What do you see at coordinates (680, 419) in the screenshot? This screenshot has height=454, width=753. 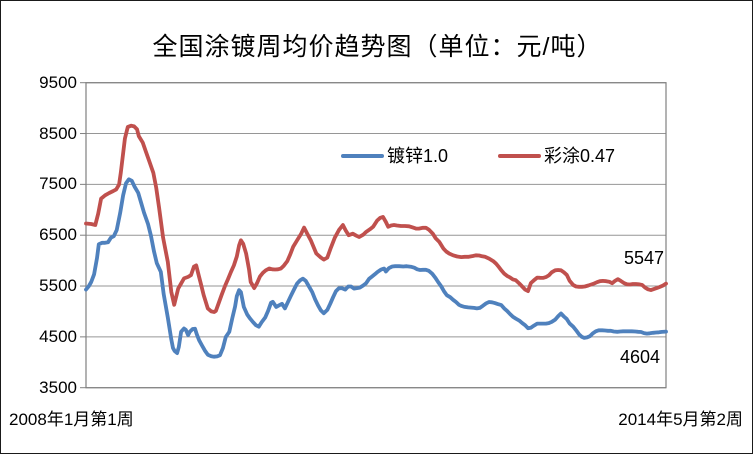 I see `x-axis-end-label: 2014年5月第2周` at bounding box center [680, 419].